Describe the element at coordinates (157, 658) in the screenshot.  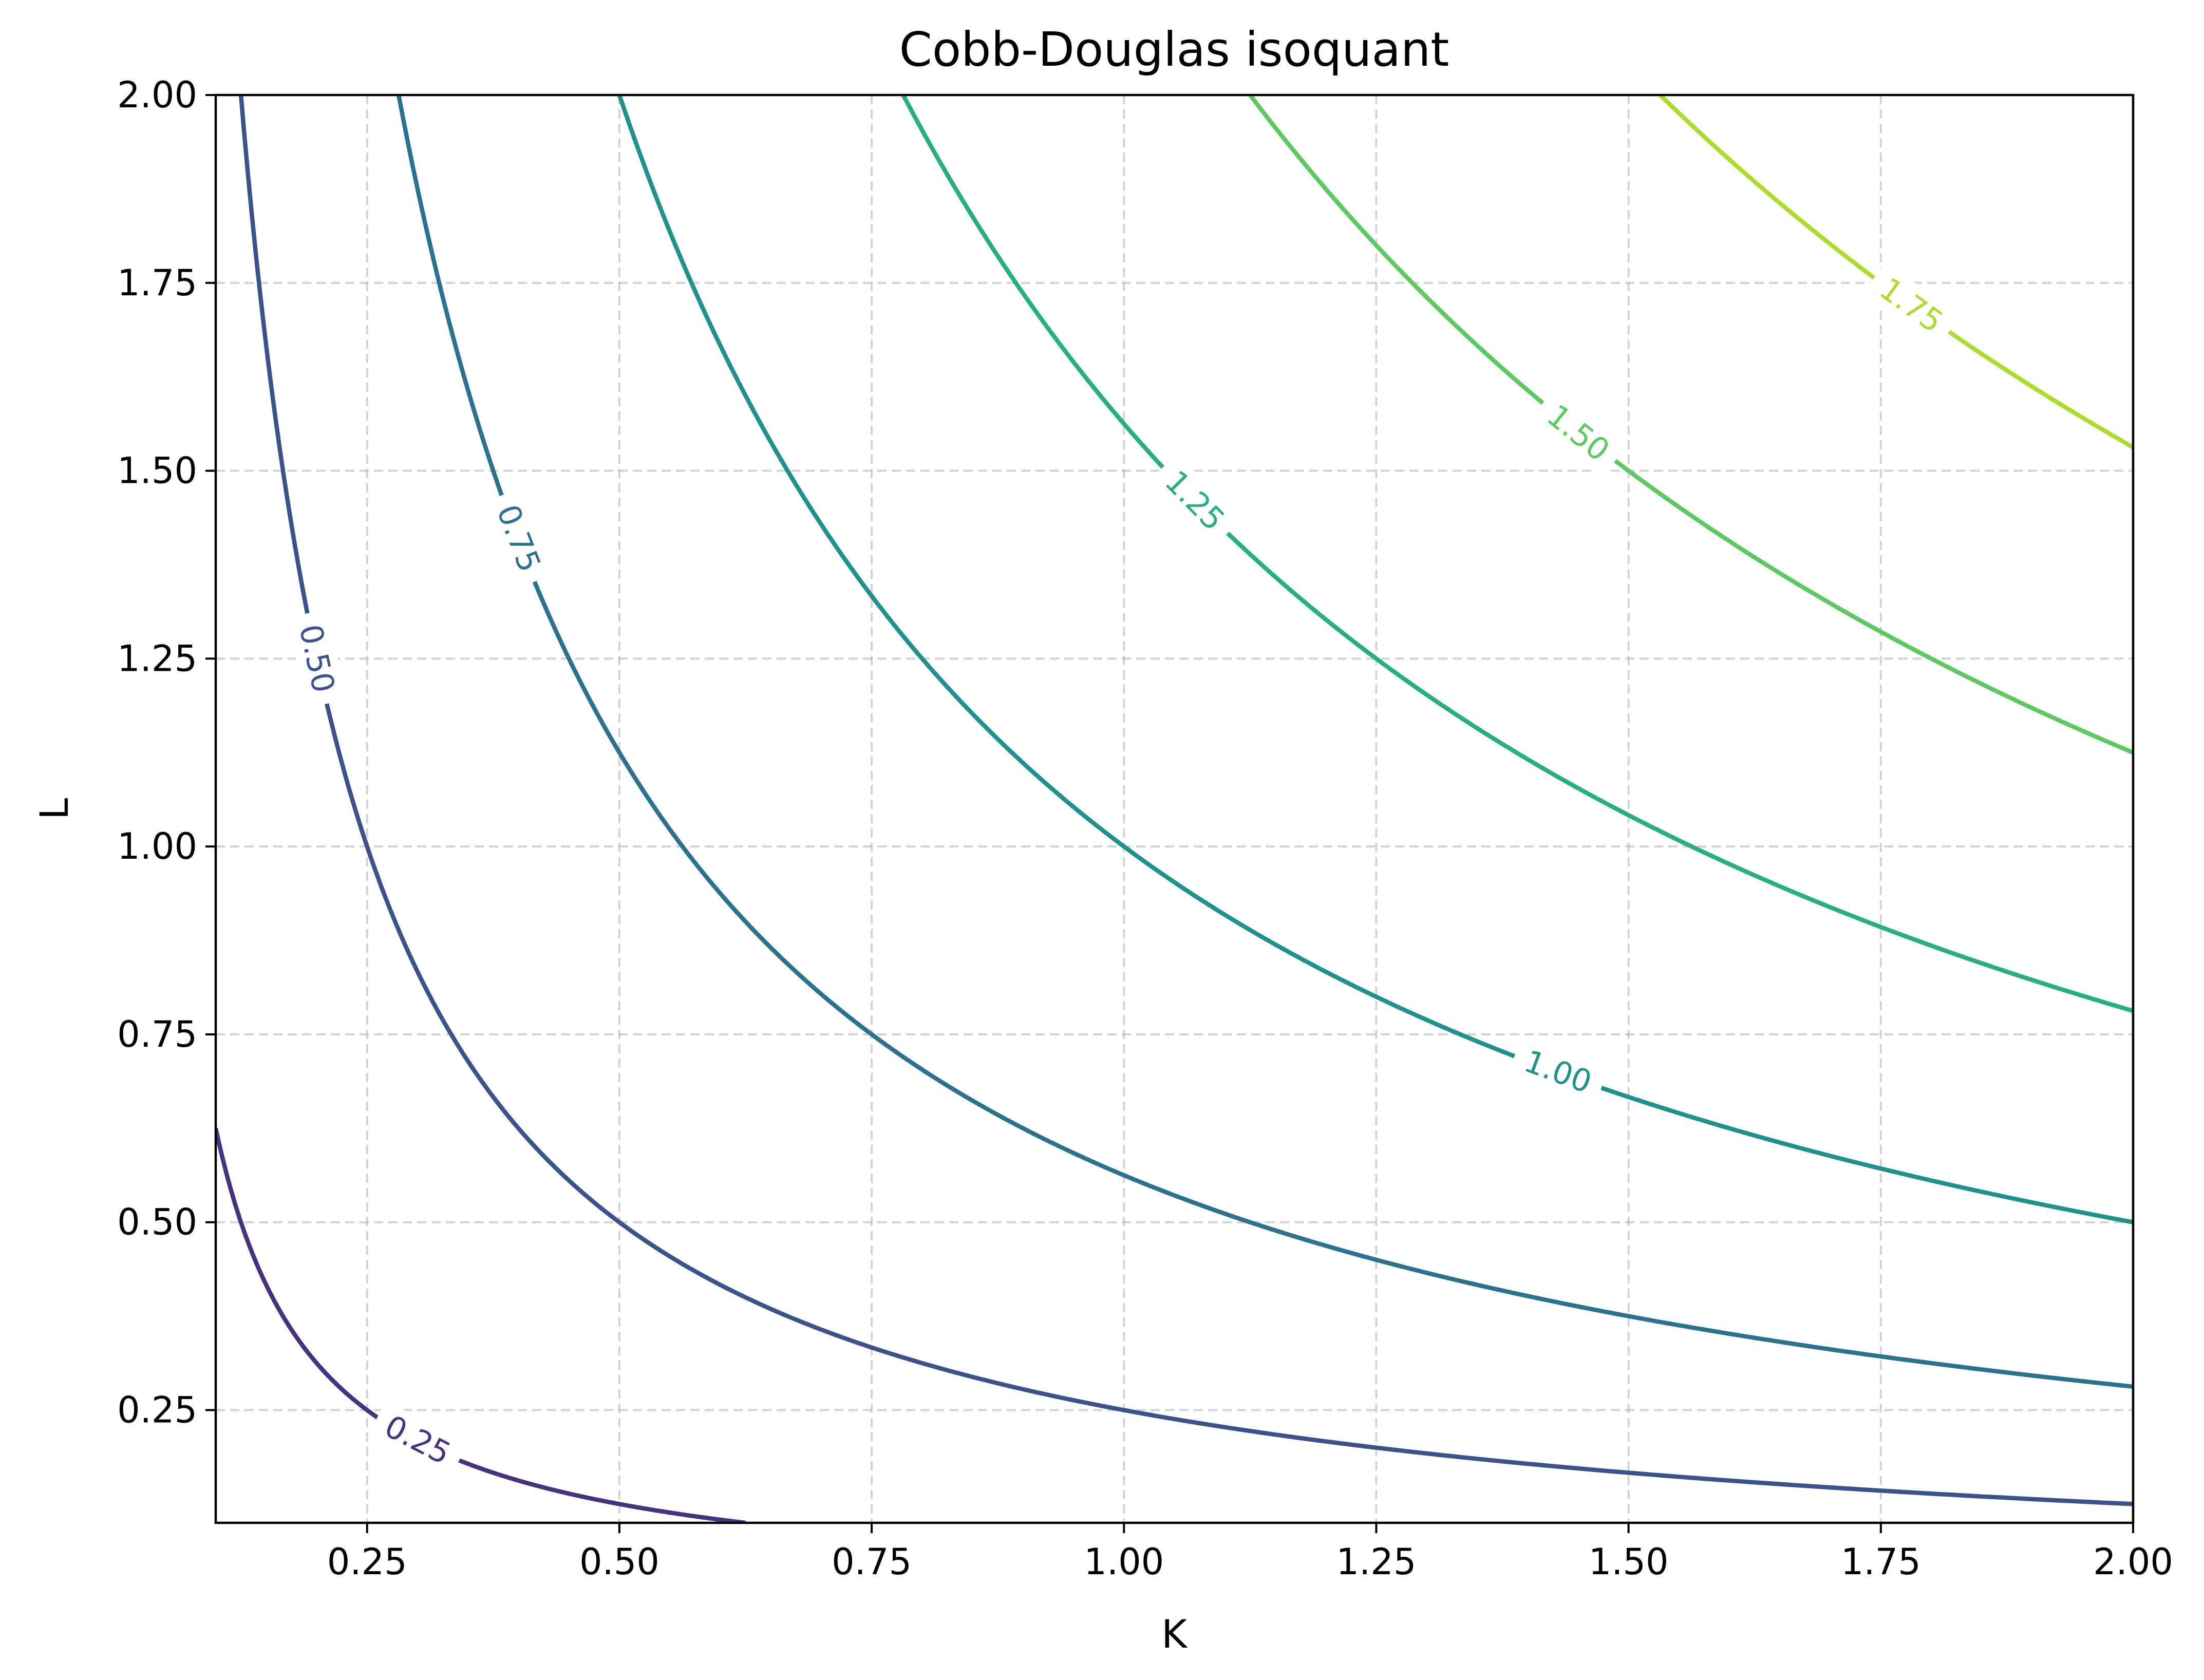
I see `y-tick-label: 1.25` at that location.